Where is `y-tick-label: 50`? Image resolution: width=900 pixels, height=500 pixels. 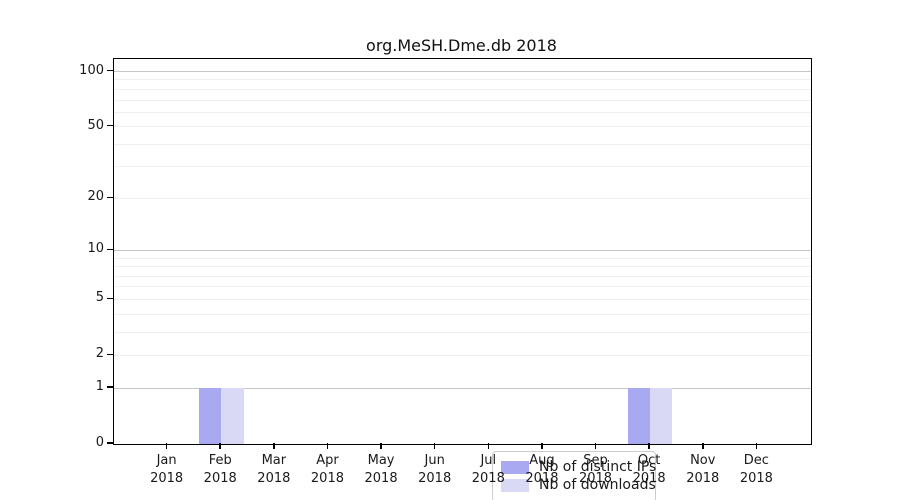 y-tick-label: 50 is located at coordinates (95, 125).